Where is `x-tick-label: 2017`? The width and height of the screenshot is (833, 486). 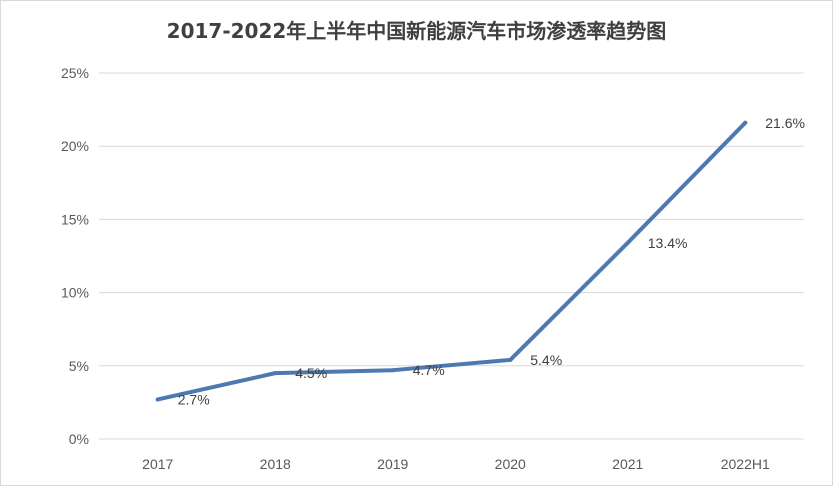 x-tick-label: 2017 is located at coordinates (157, 464).